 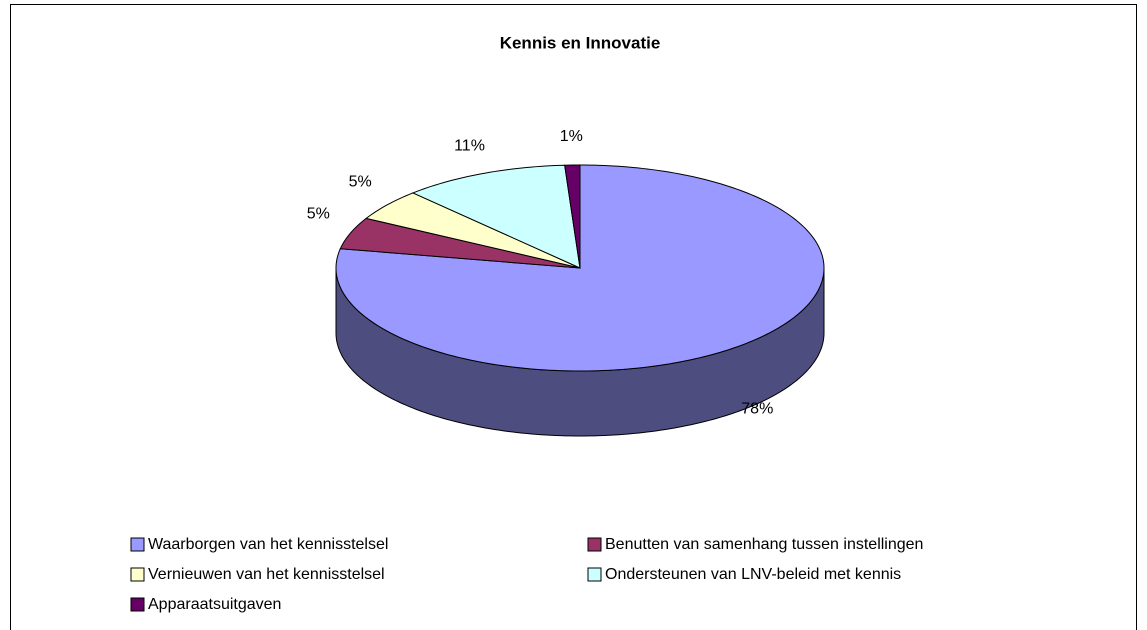 I want to click on data-label: 11%, so click(x=469, y=145).